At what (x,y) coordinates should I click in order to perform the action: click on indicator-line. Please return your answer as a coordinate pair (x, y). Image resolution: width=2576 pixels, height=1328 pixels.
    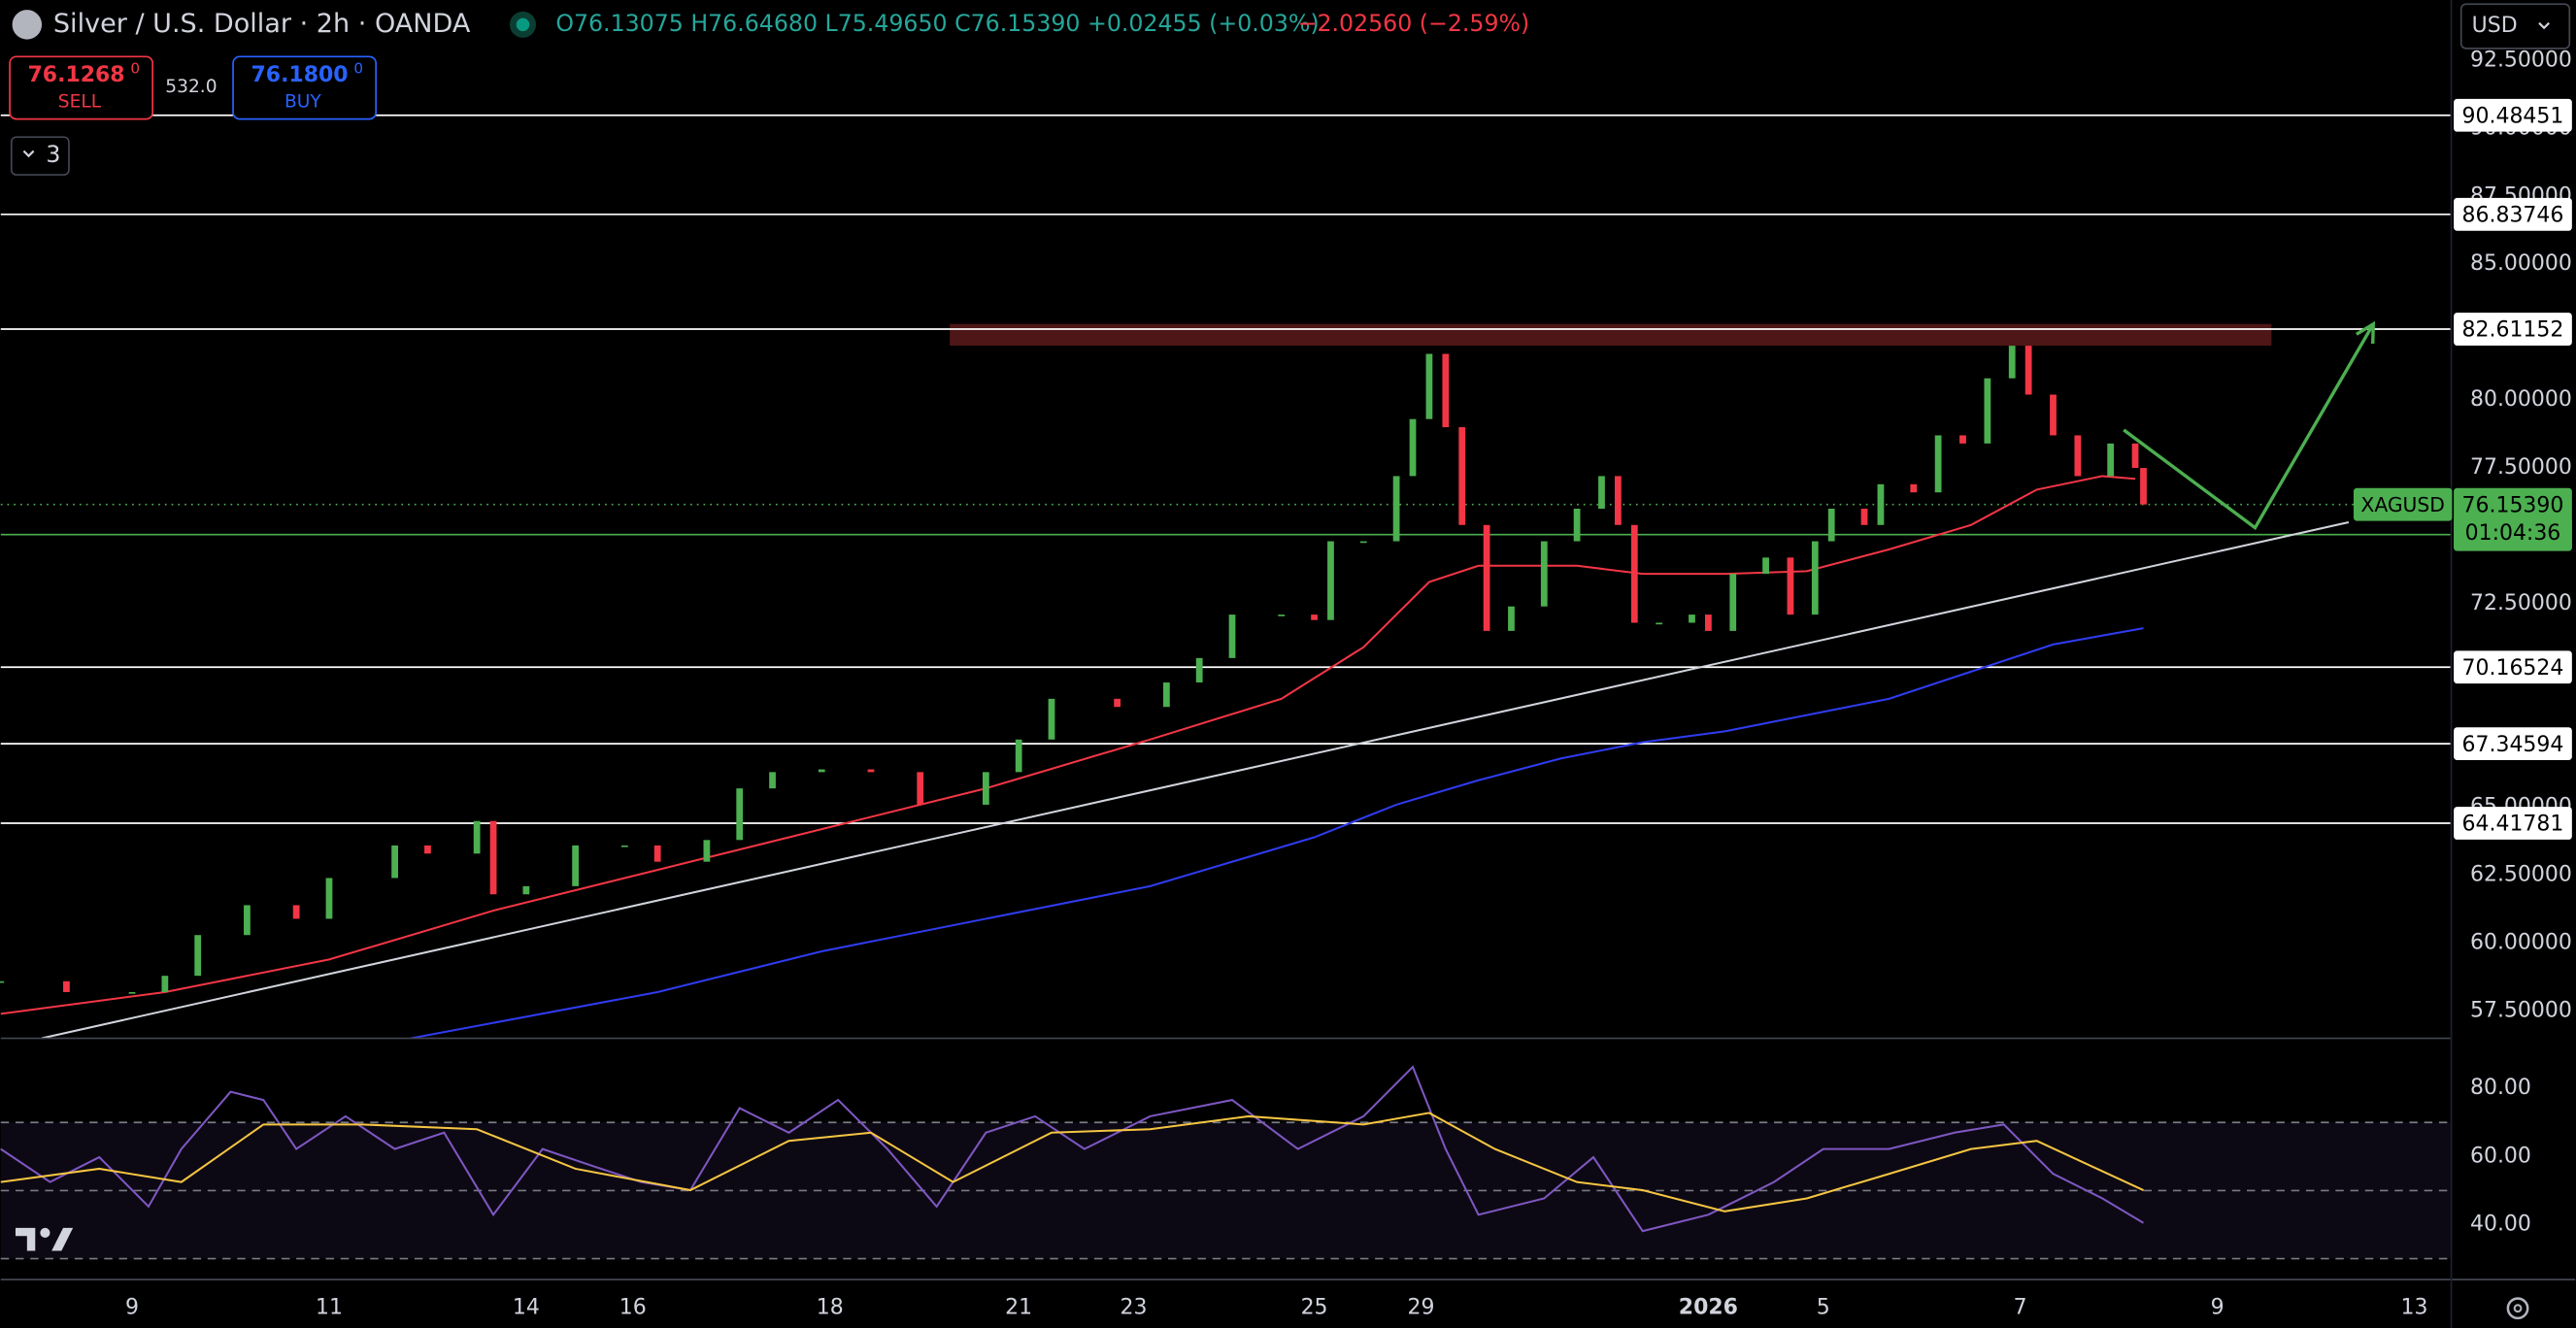
    Looking at the image, I should click on (1072, 1149).